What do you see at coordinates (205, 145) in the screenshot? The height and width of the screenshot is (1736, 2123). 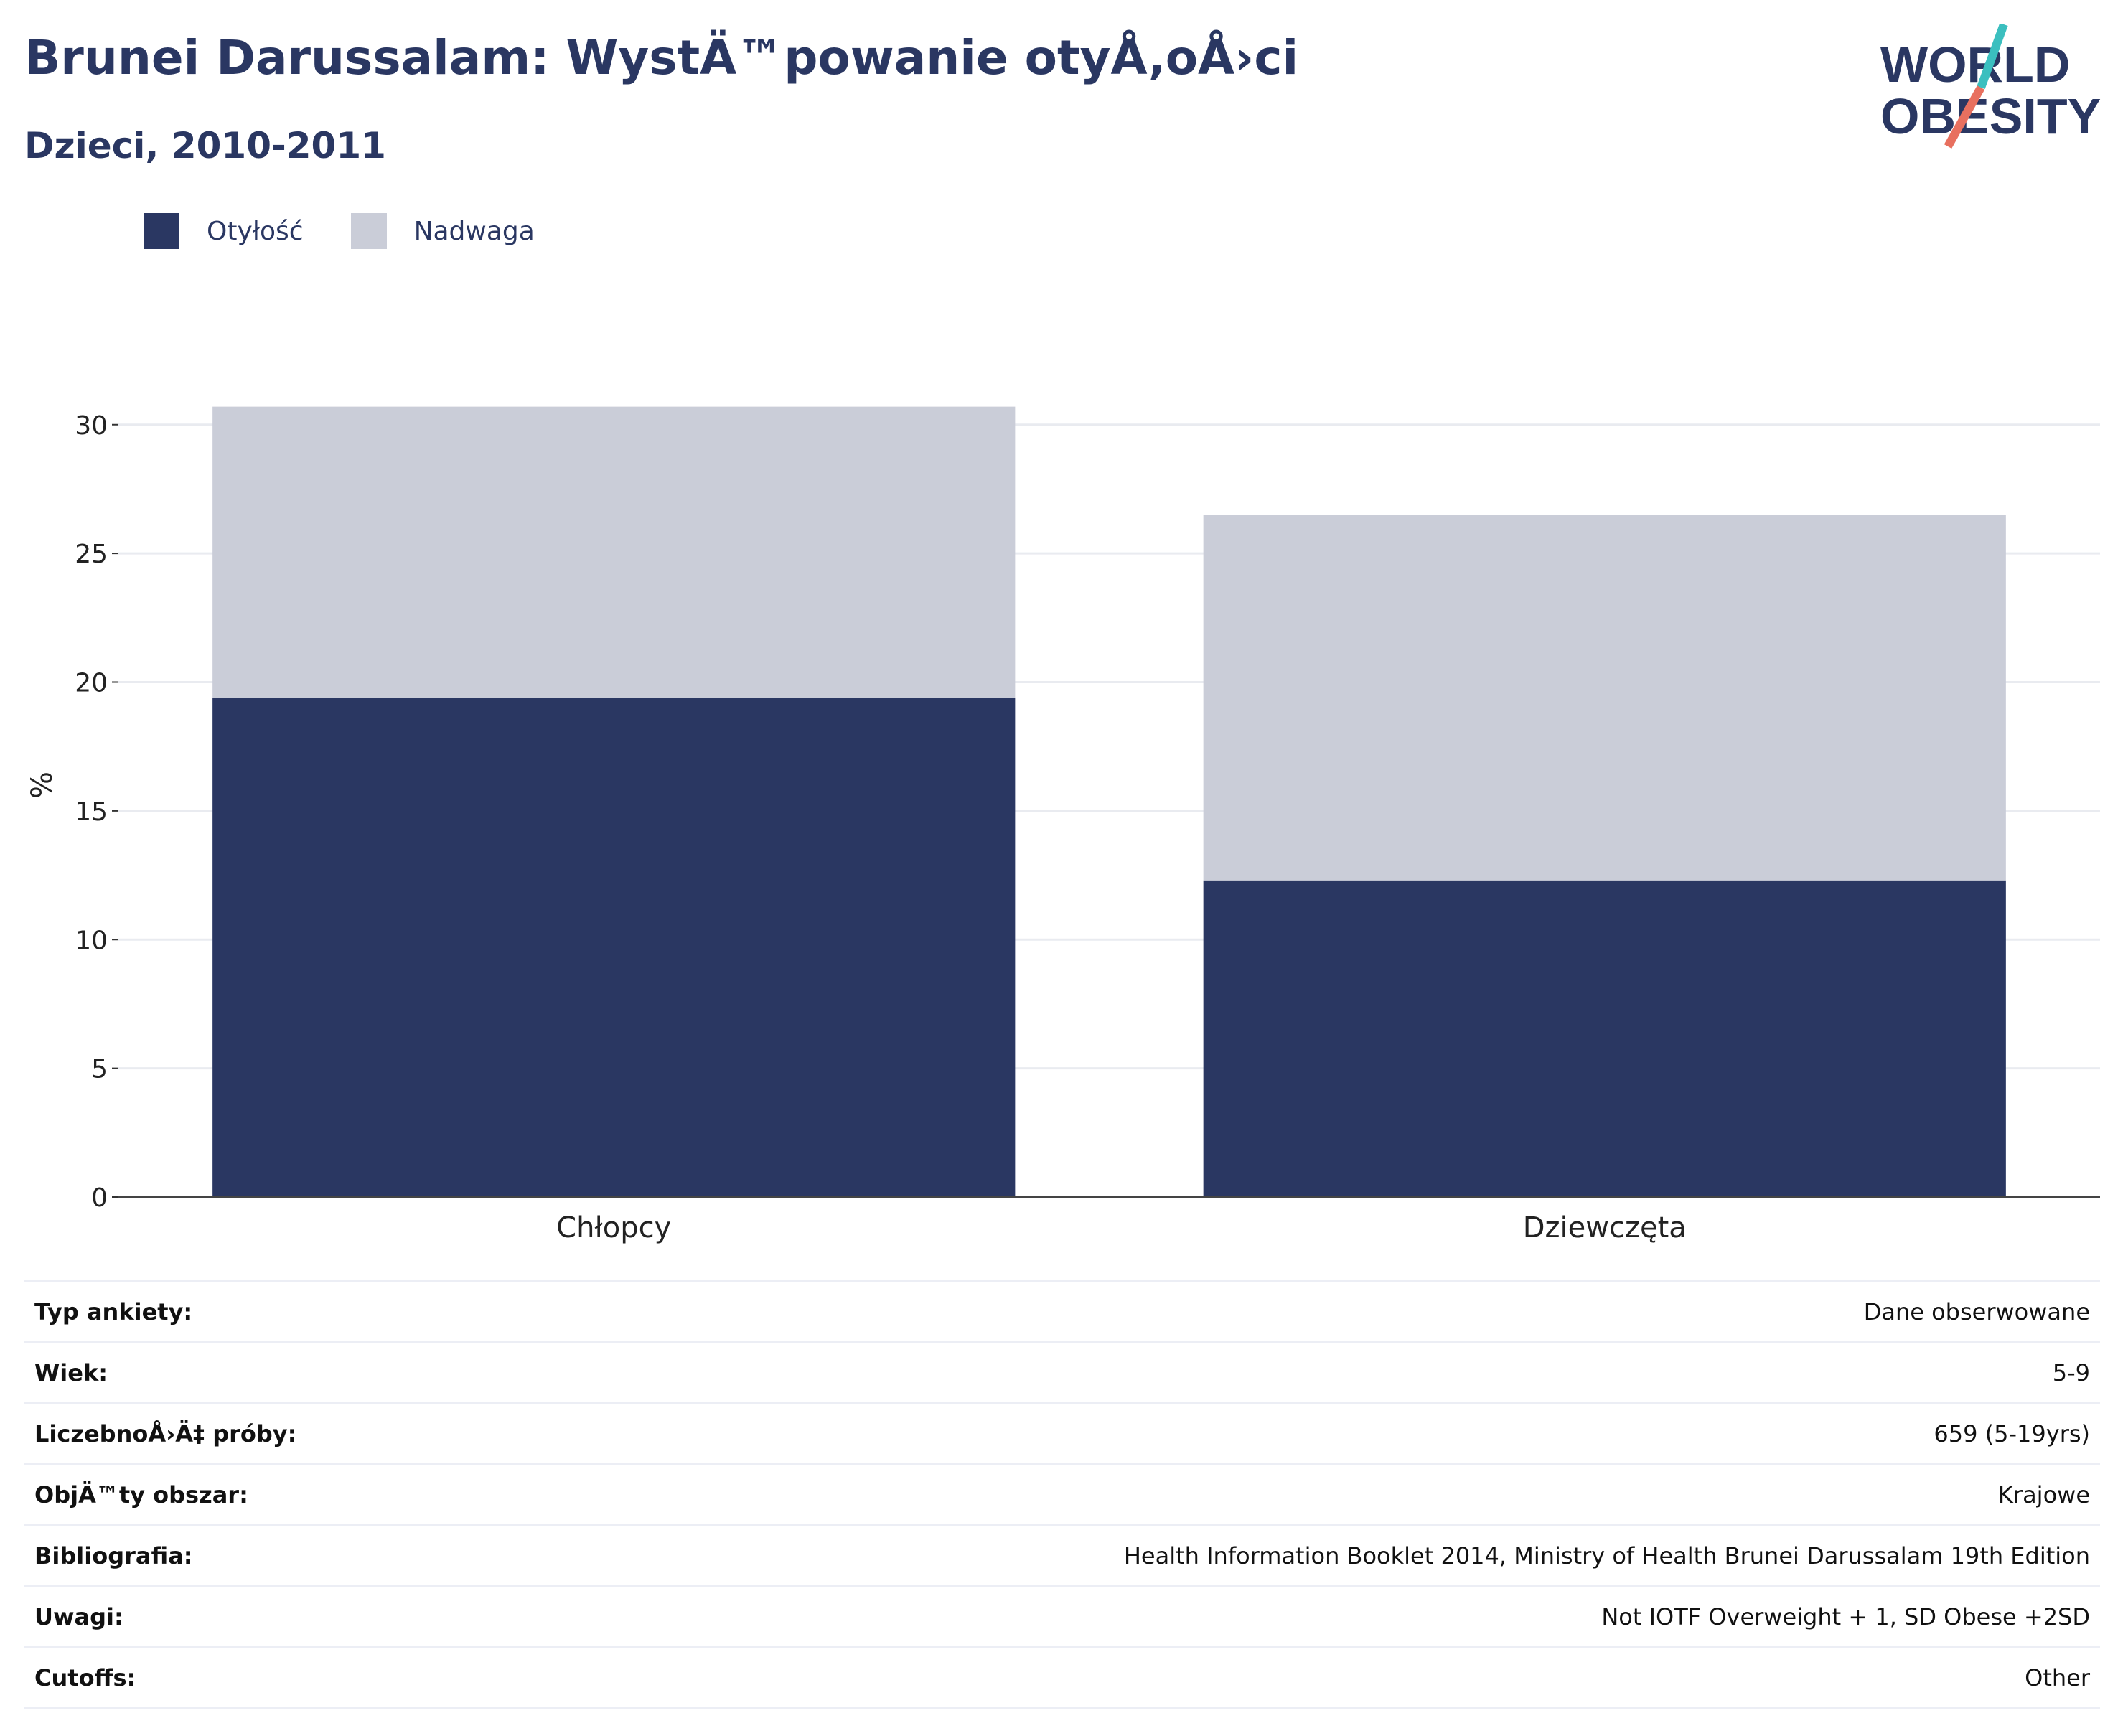 I see `page-subtitle: Dzieci, 2010-2011` at bounding box center [205, 145].